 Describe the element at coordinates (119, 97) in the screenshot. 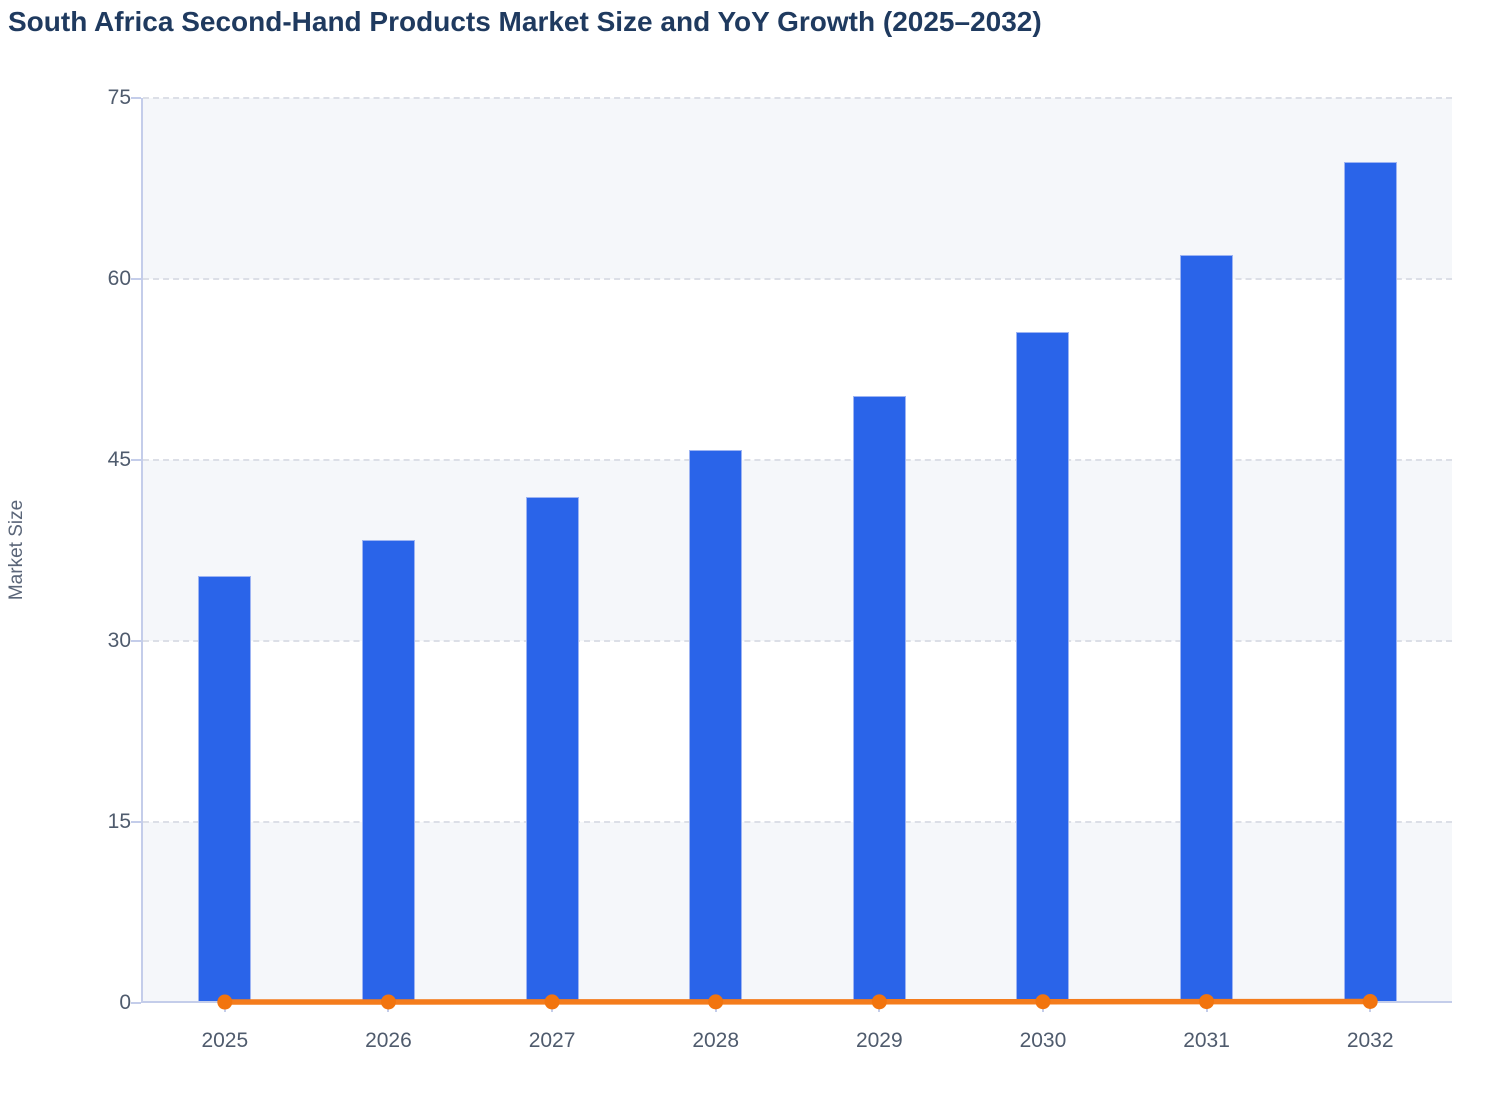

I see `y-axis-tick-label: 75` at that location.